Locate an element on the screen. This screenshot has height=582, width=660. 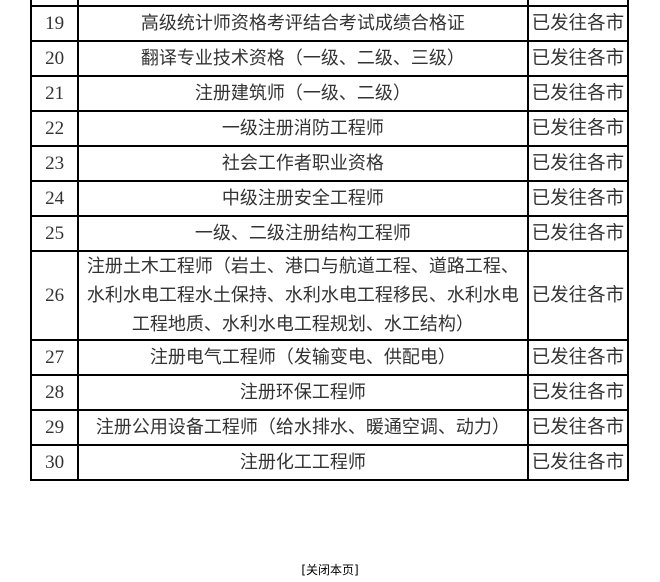
certificate-name: 中级注册安全工程师 is located at coordinates (303, 198).